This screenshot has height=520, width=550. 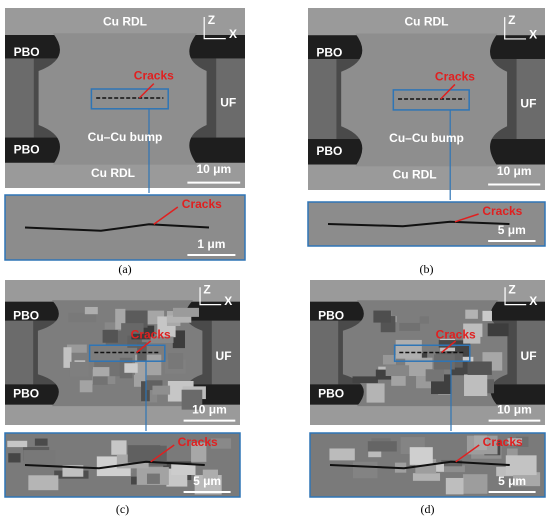 What do you see at coordinates (427, 269) in the screenshot?
I see `panel-label: (b)` at bounding box center [427, 269].